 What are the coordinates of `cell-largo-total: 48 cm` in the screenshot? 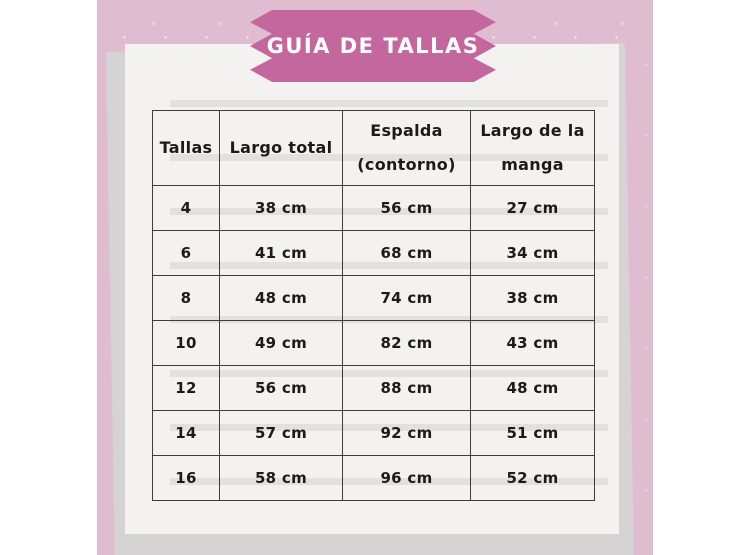 It's located at (281, 298).